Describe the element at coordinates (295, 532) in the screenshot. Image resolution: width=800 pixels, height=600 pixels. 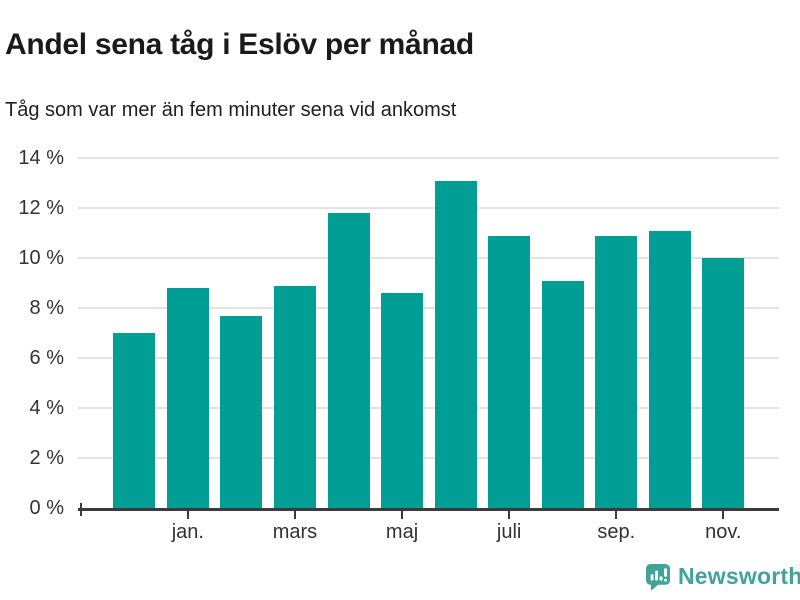
I see `x-axis-label: mars` at that location.